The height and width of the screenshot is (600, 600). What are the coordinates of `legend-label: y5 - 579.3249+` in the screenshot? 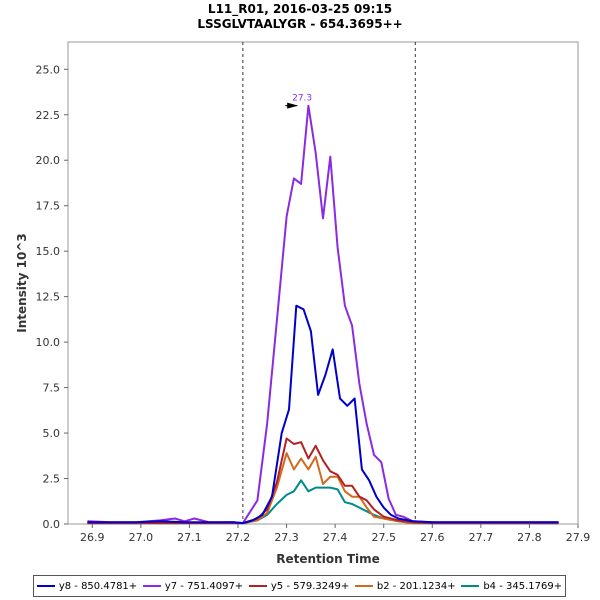 It's located at (310, 586).